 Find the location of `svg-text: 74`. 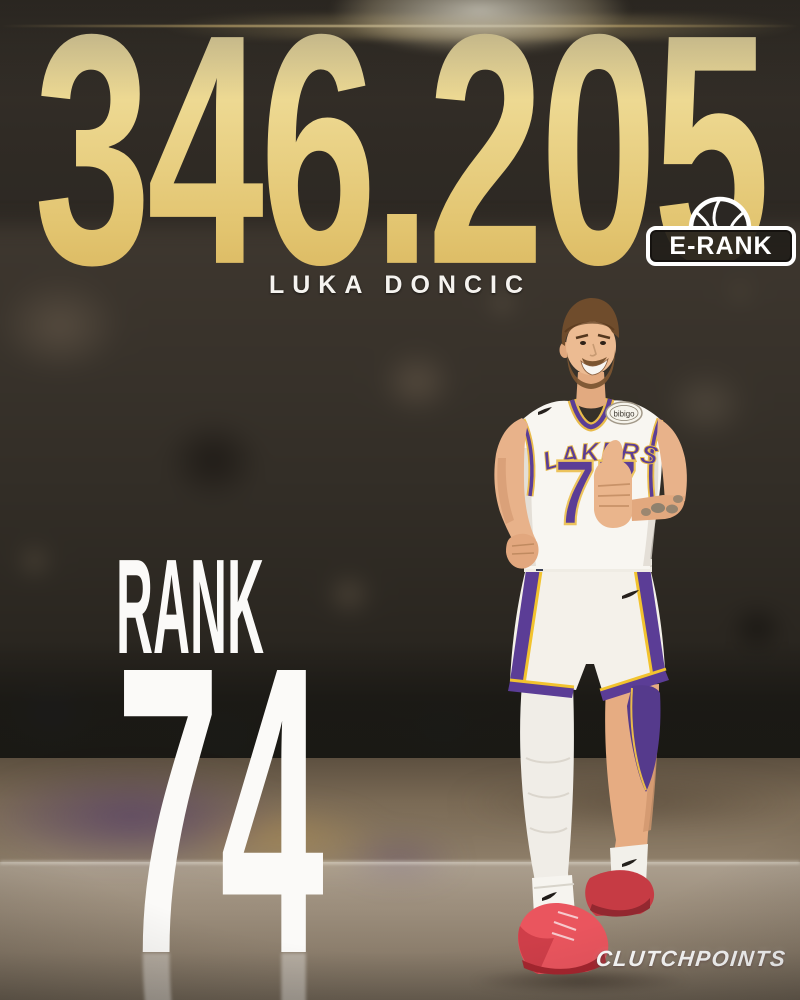

svg-text: 74 is located at coordinates (220, 976).